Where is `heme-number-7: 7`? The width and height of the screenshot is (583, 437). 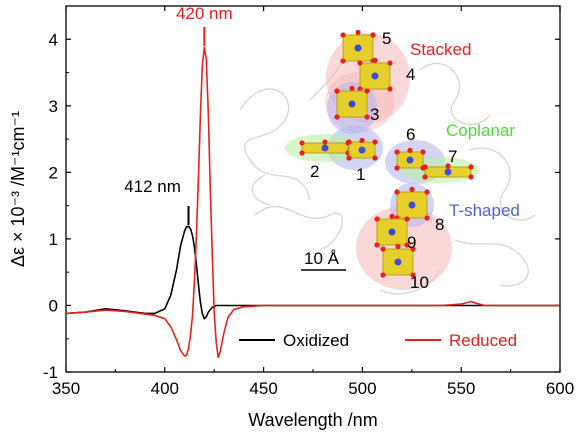
heme-number-7: 7 is located at coordinates (452, 156).